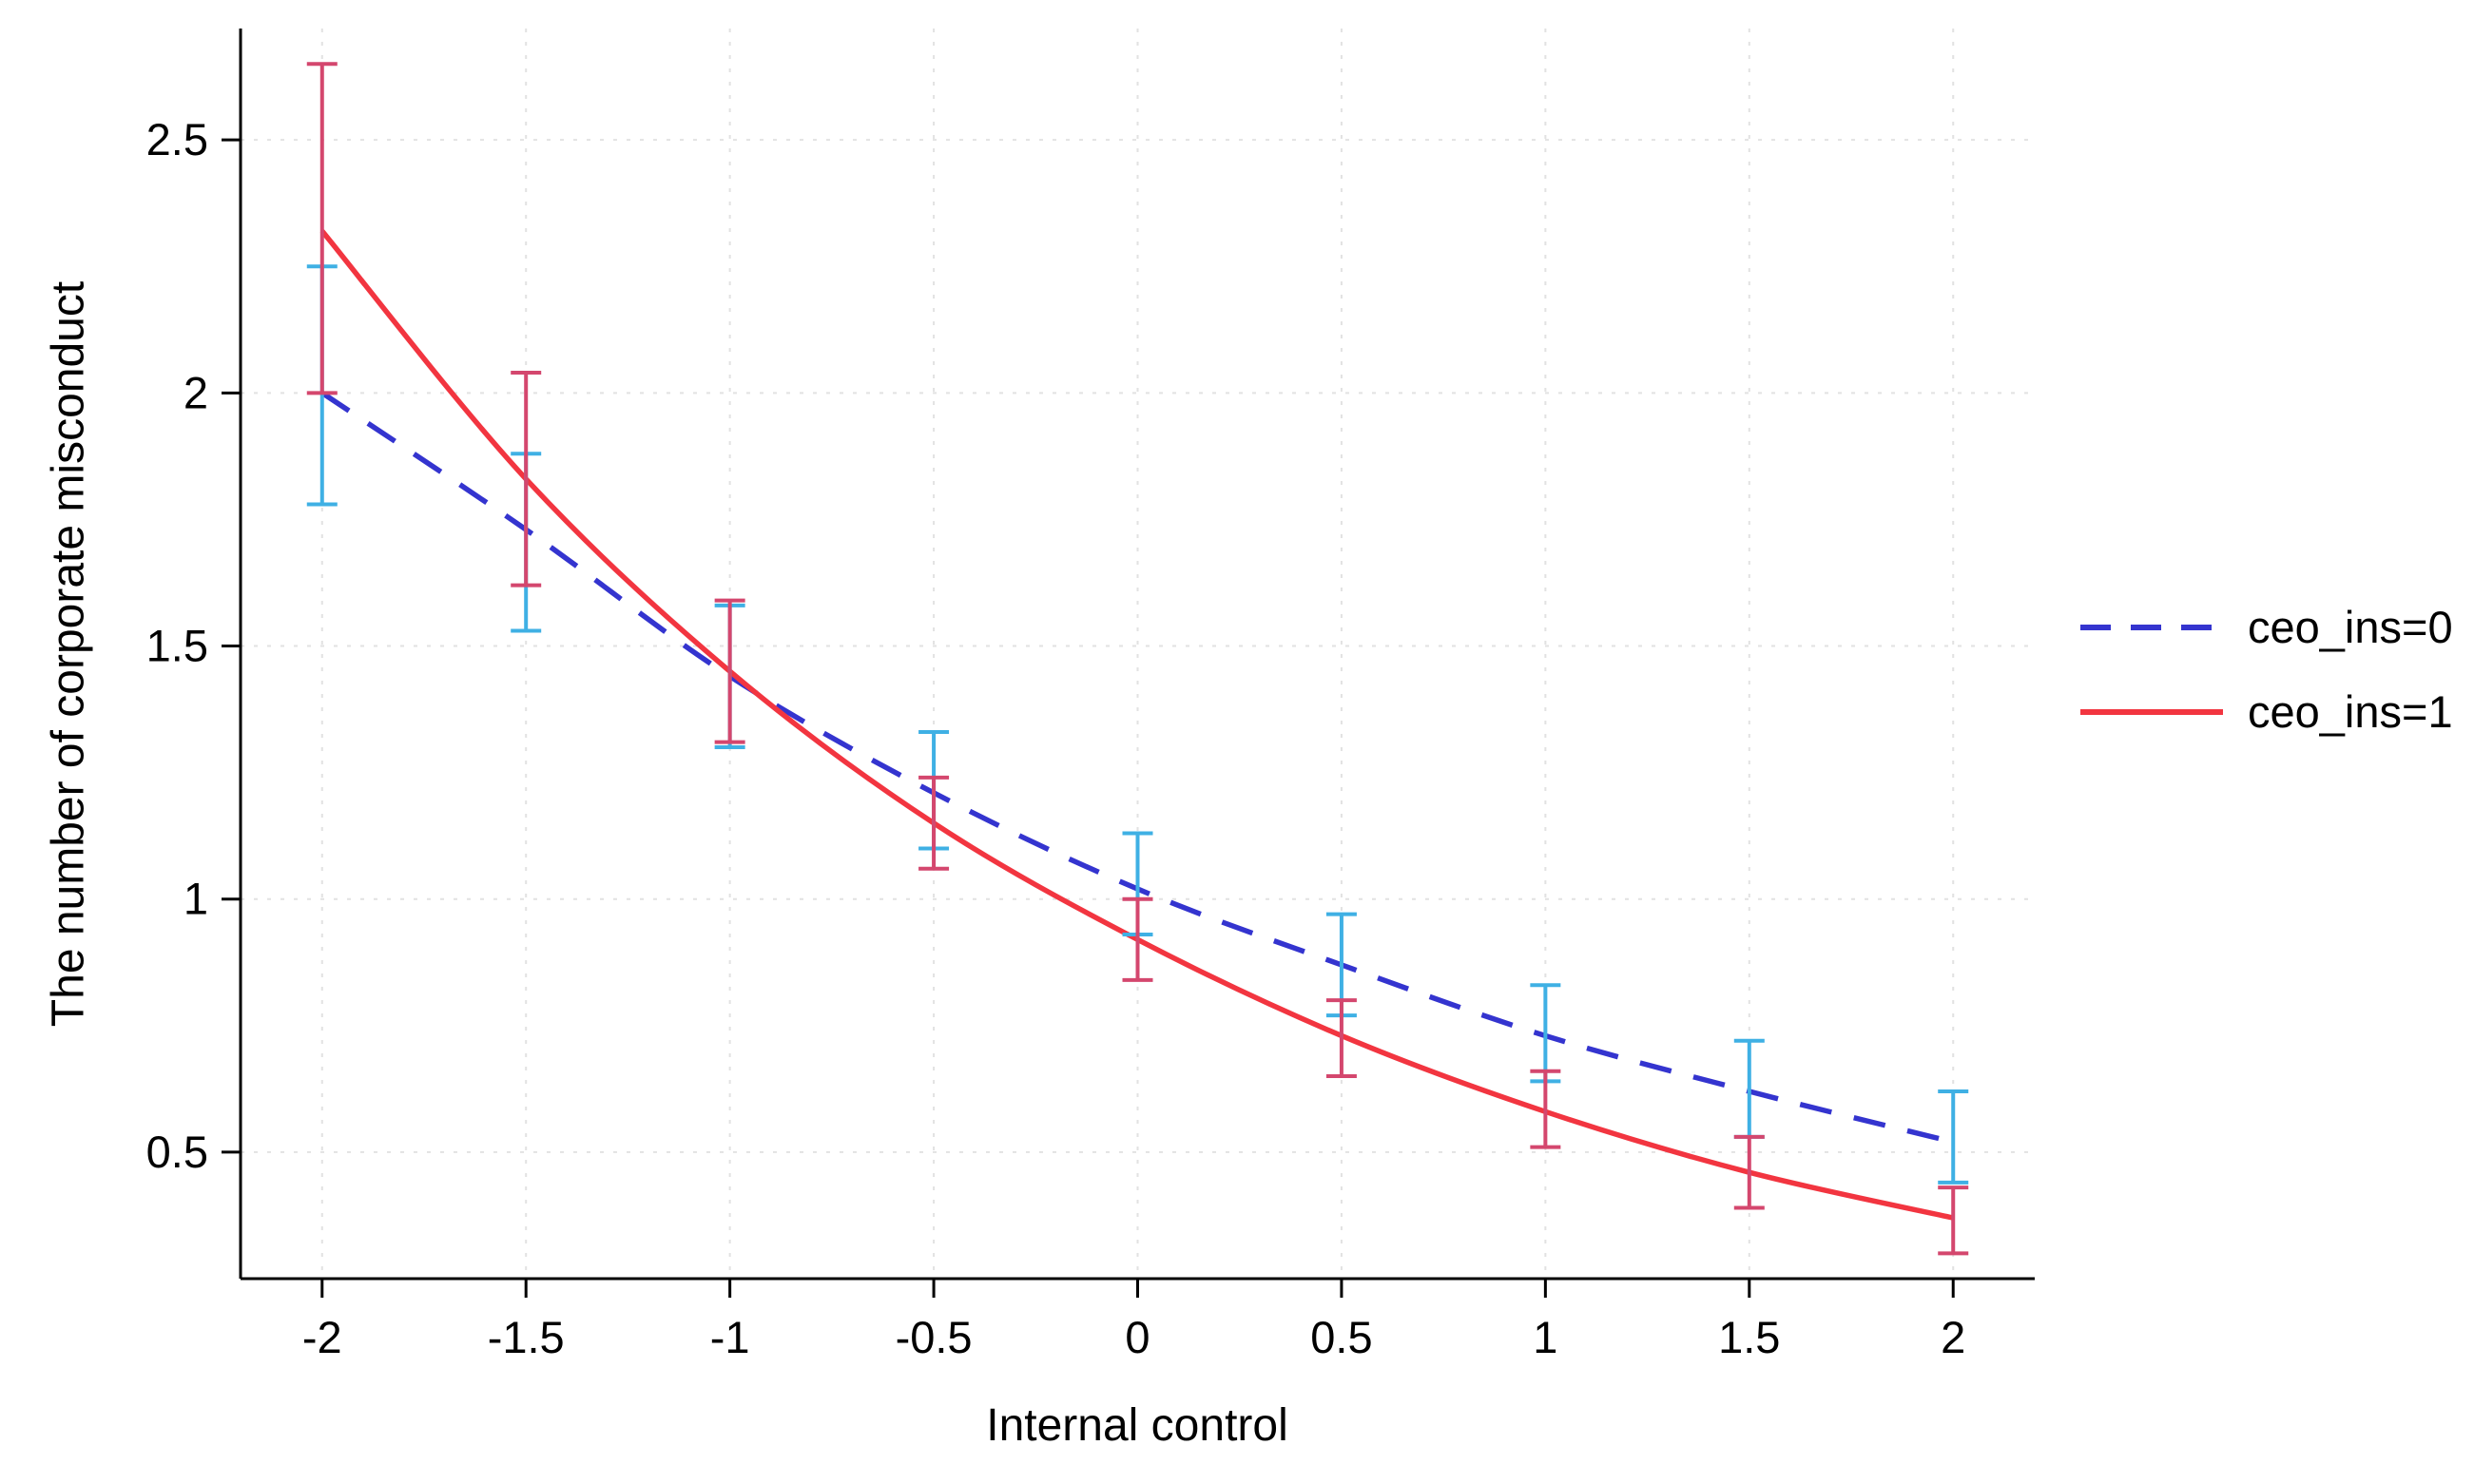 This screenshot has width=2474, height=1484. What do you see at coordinates (1341, 1337) in the screenshot?
I see `x-tick-label: 0.5` at bounding box center [1341, 1337].